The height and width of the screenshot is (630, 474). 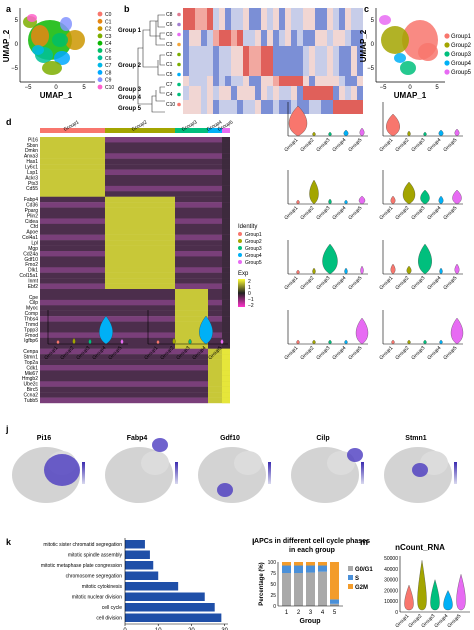 I want to click on d-gene-label: Birc5, so click(x=33, y=390).